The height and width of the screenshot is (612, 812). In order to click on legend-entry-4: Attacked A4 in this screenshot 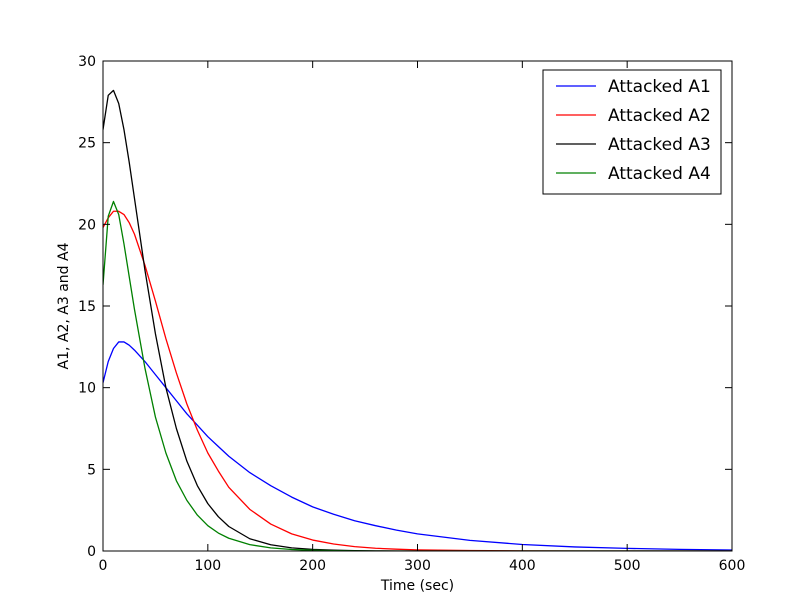, I will do `click(659, 174)`.